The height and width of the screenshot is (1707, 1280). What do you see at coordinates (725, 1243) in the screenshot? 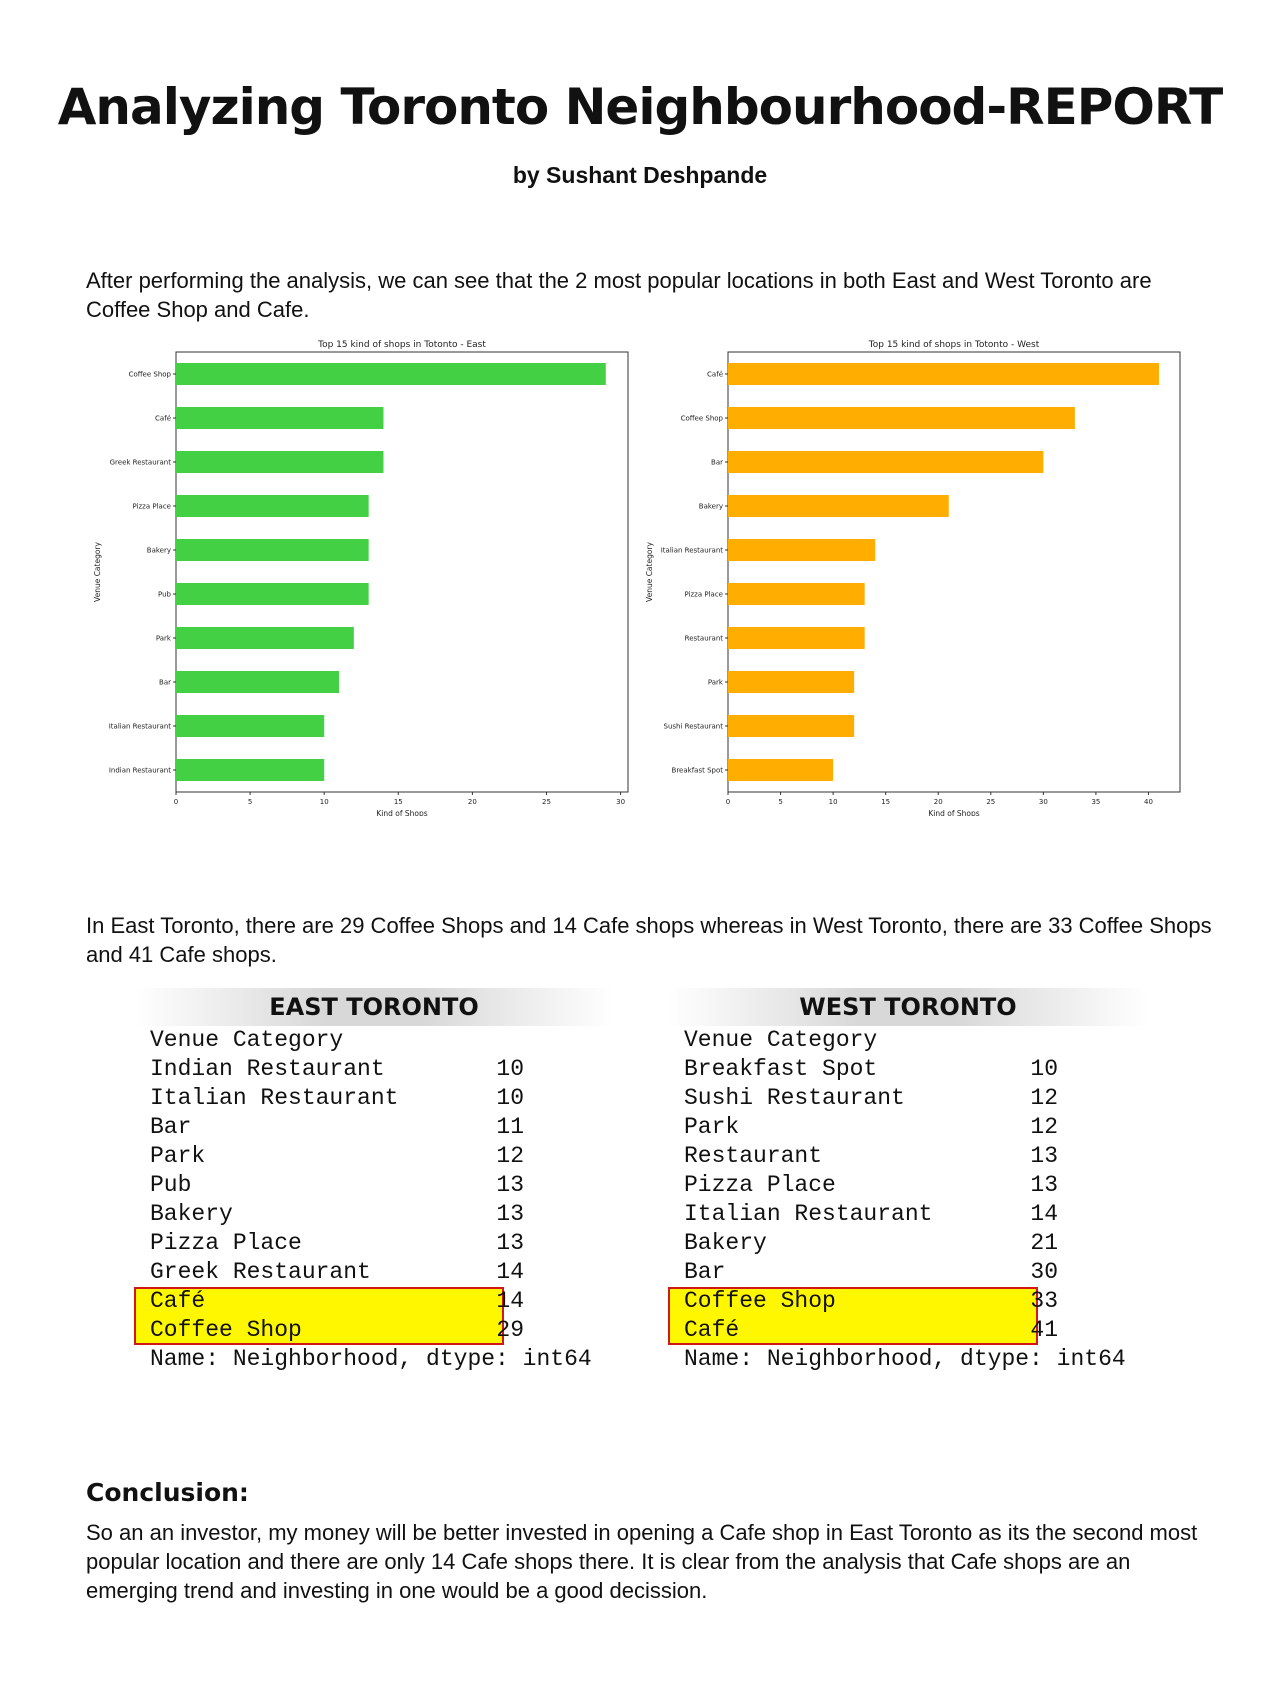
I see `row-venue-name: Bakery` at bounding box center [725, 1243].